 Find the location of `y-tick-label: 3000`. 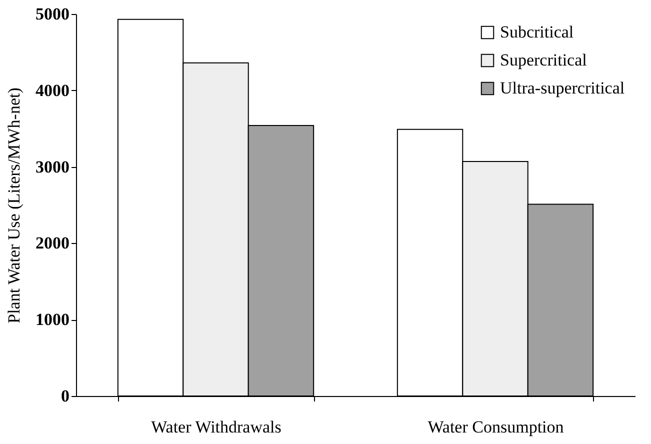

y-tick-label: 3000 is located at coordinates (53, 166).